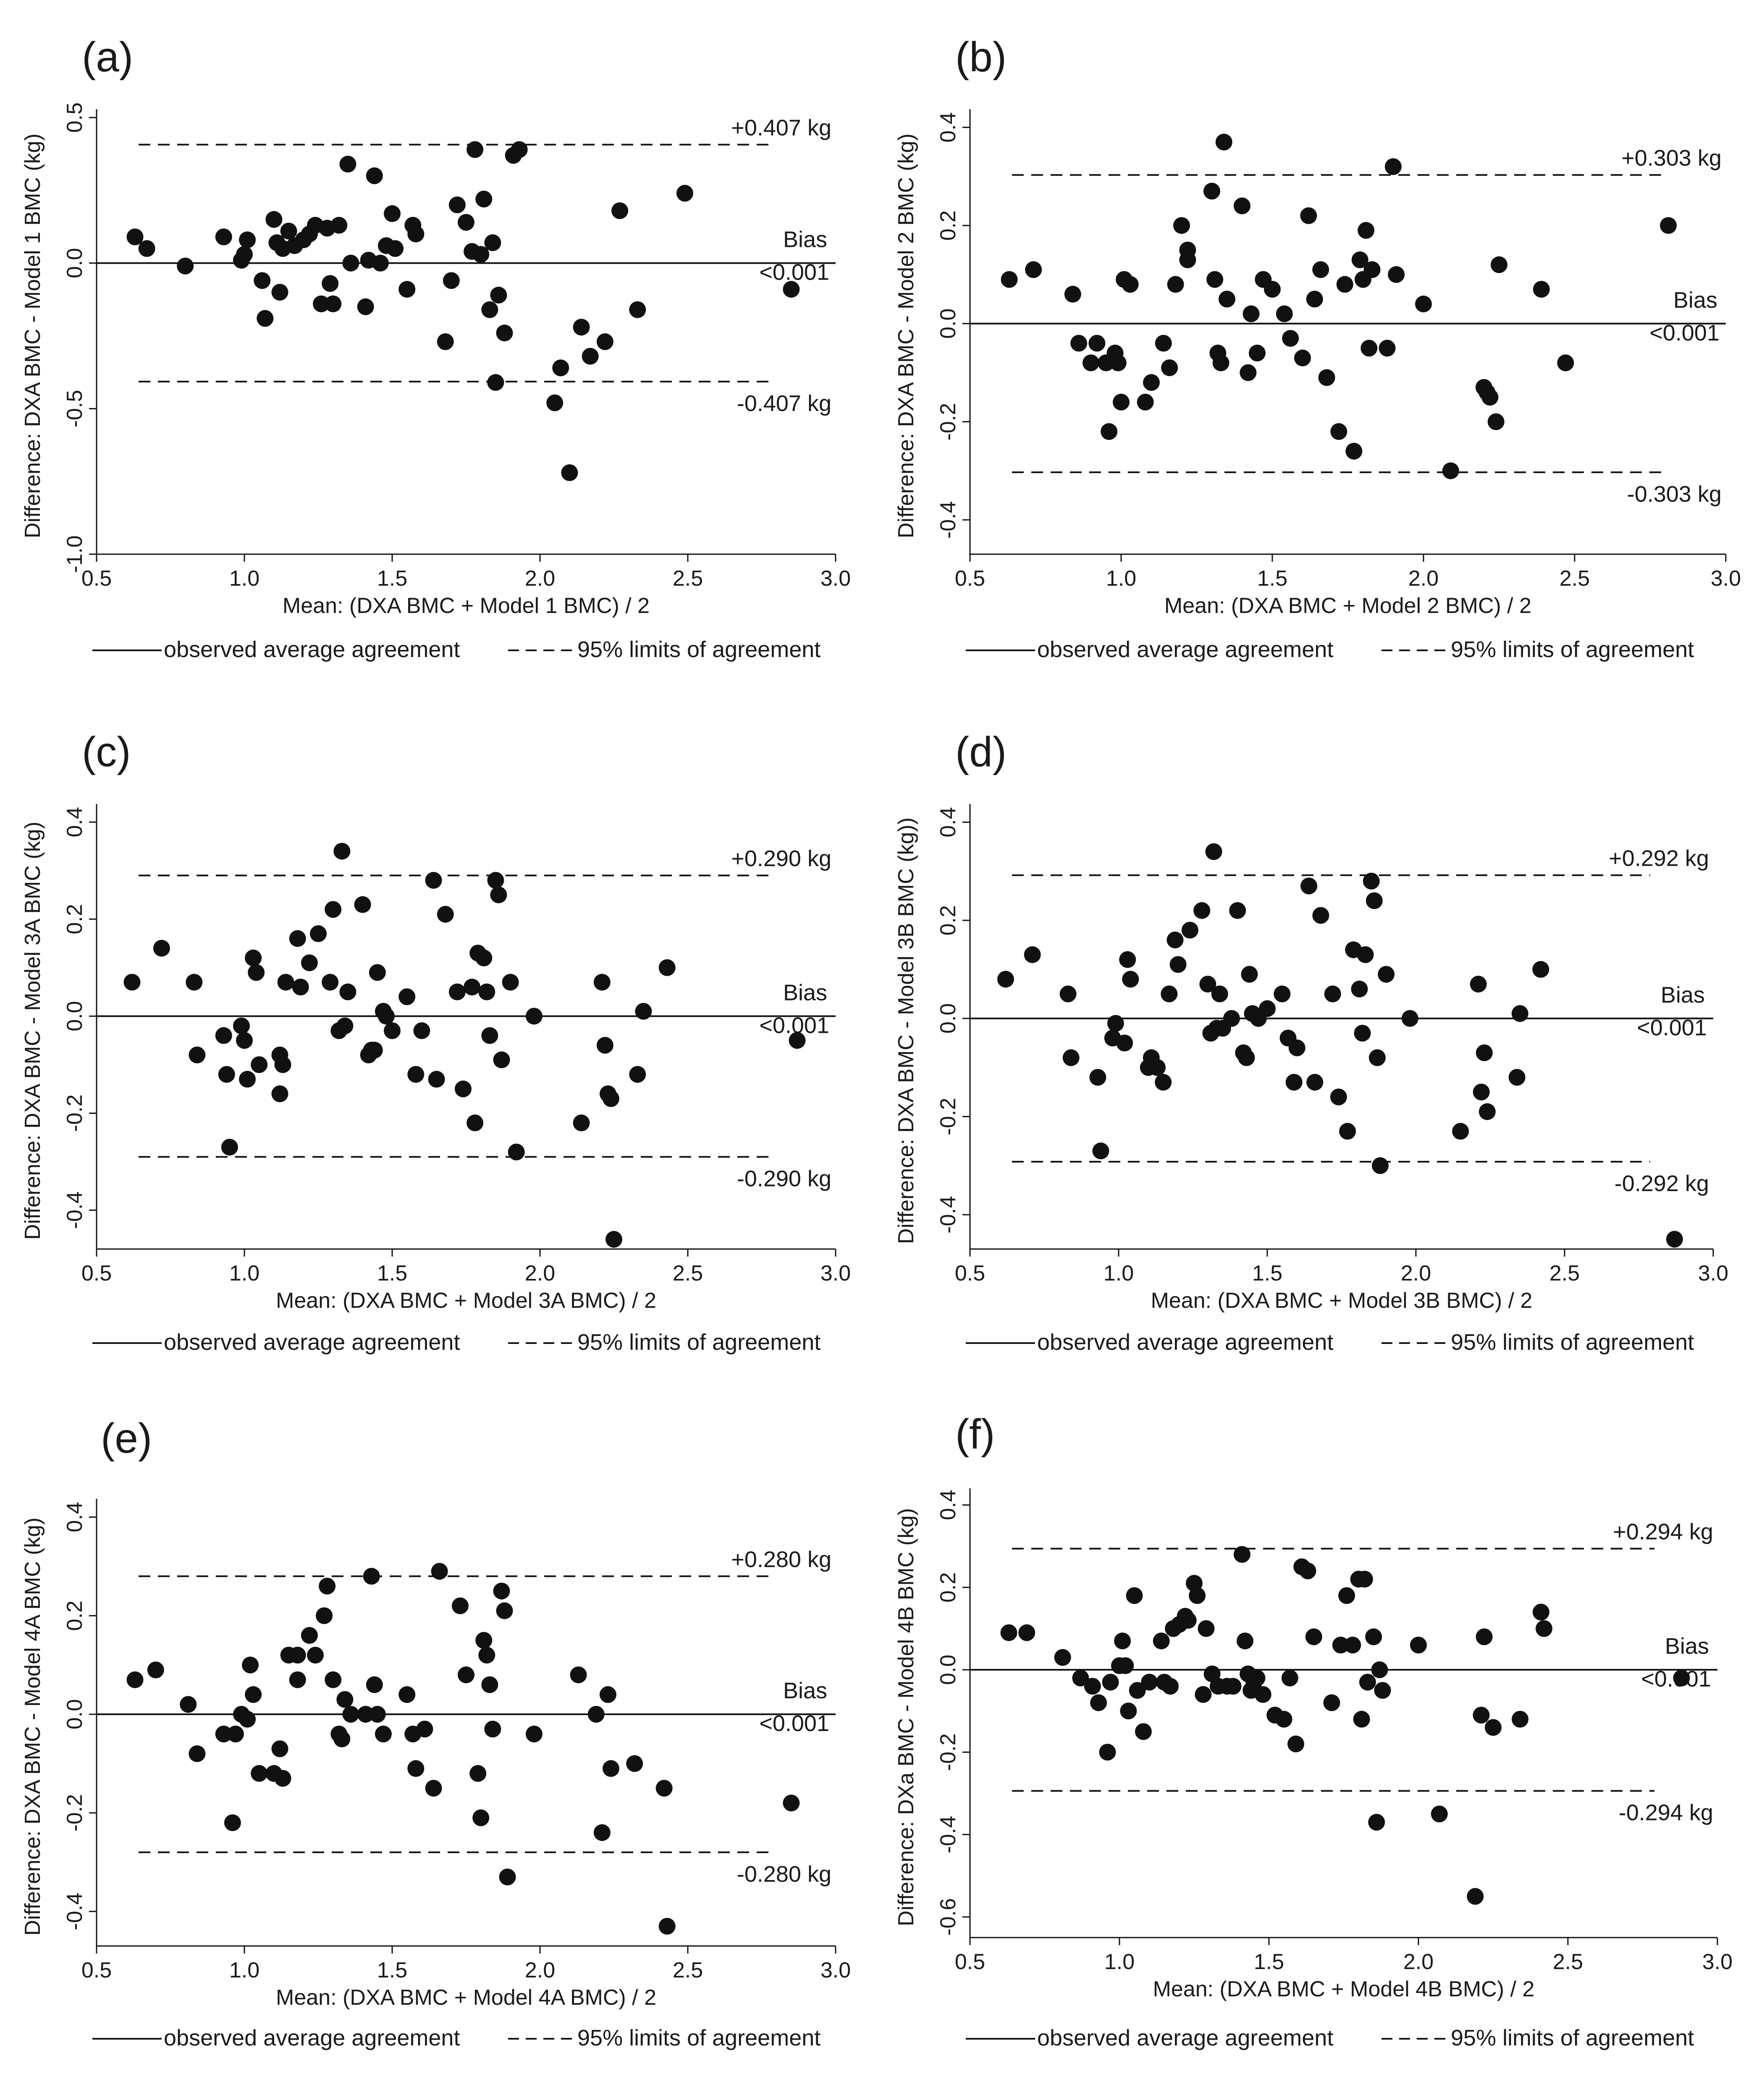 This screenshot has width=1764, height=2082. I want to click on x-axis-title: Mean: (DXA BMC + Model 4B BMC) / 2, so click(1344, 1989).